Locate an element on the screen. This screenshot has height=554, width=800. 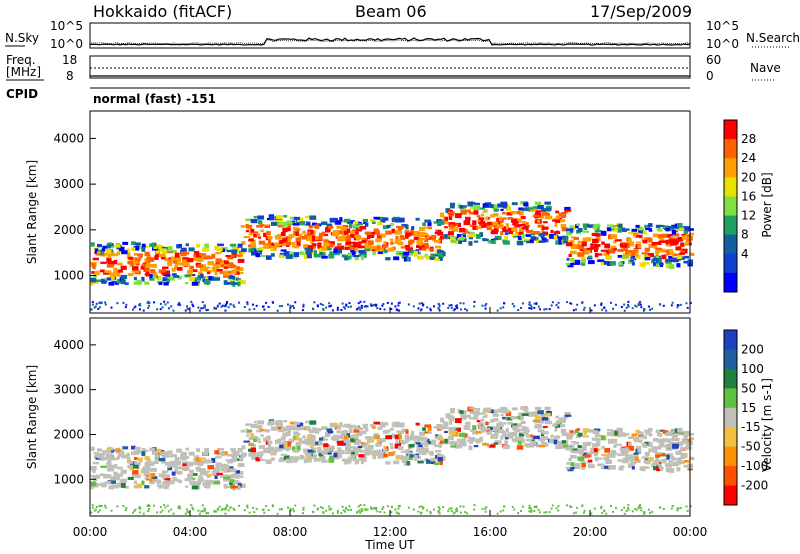
freq-panel is located at coordinates (390, 67).